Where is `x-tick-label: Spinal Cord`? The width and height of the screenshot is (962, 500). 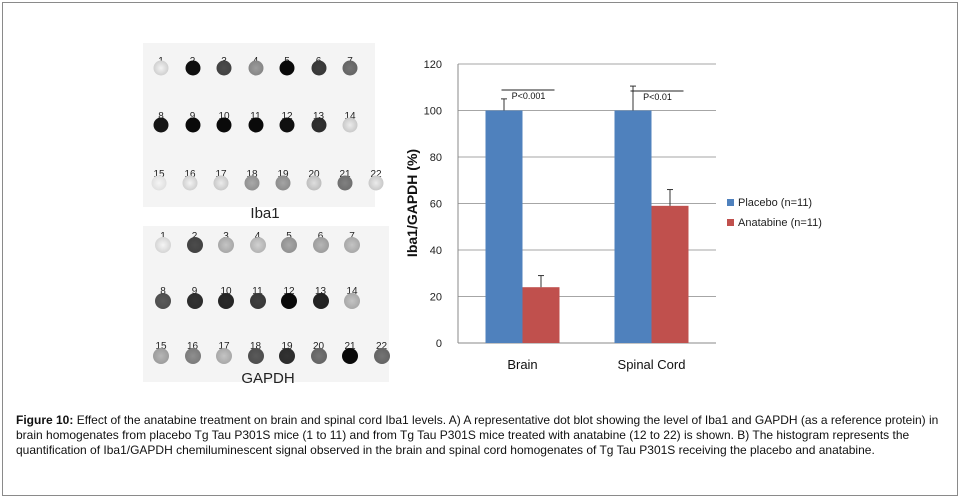 x-tick-label: Spinal Cord is located at coordinates (652, 364).